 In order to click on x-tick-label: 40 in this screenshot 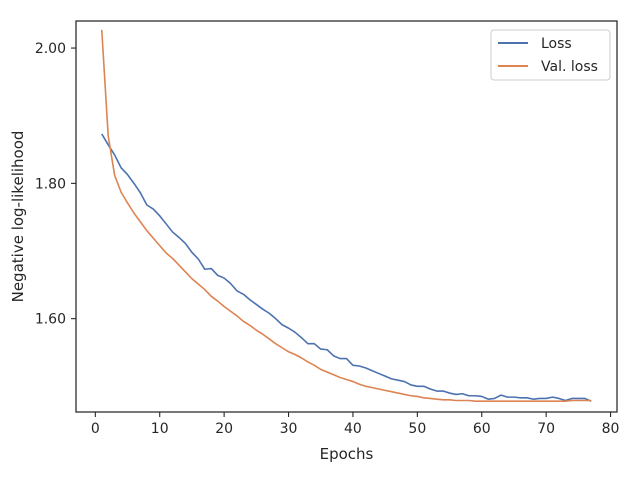, I will do `click(353, 429)`.